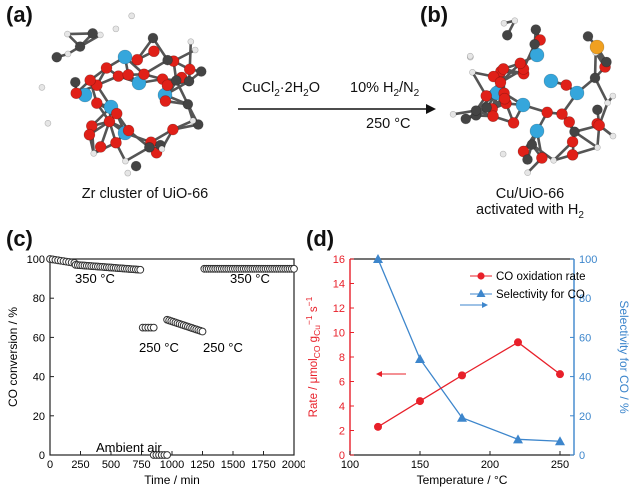  What do you see at coordinates (342, 358) in the screenshot?
I see `y-tick-label-left: 8` at bounding box center [342, 358].